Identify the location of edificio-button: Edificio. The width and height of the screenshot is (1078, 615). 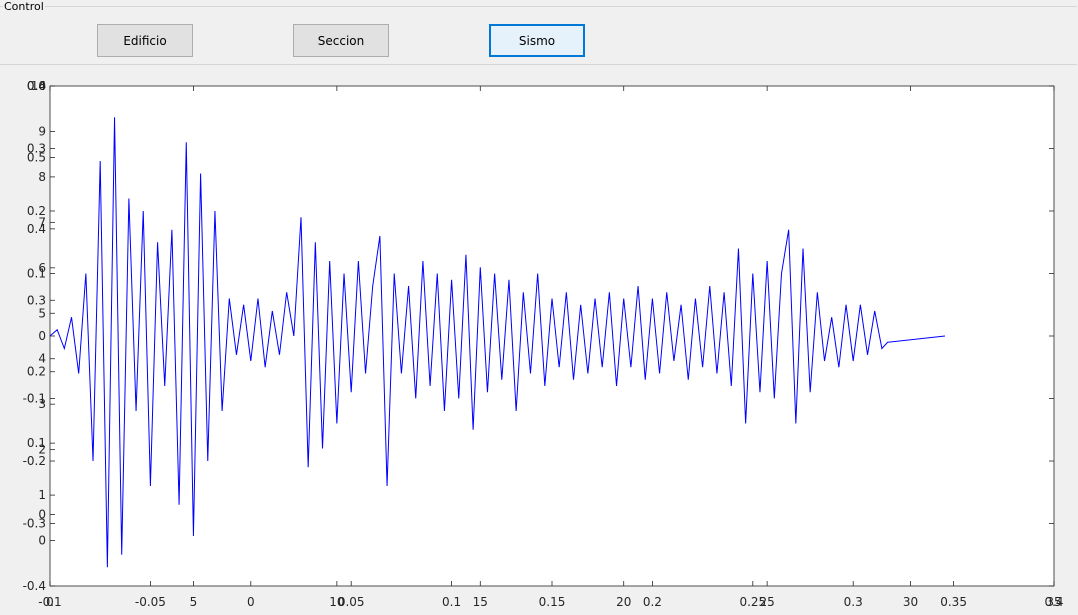
(145, 40).